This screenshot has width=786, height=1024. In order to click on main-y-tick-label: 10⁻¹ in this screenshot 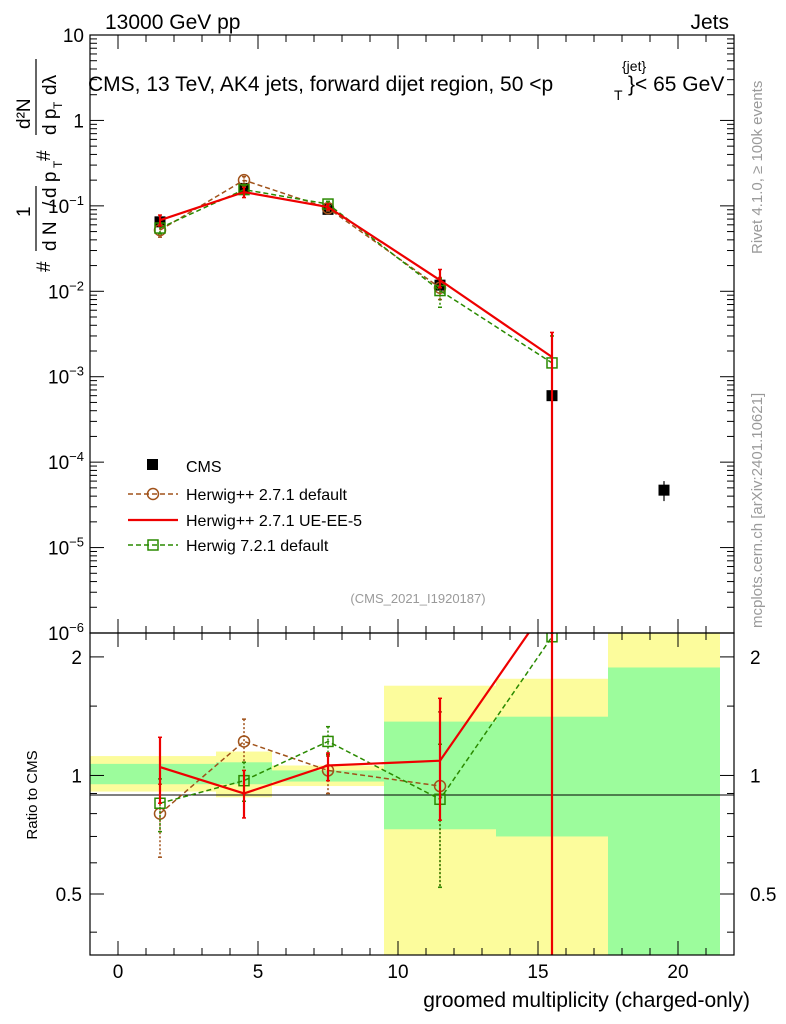, I will do `click(66, 205)`.